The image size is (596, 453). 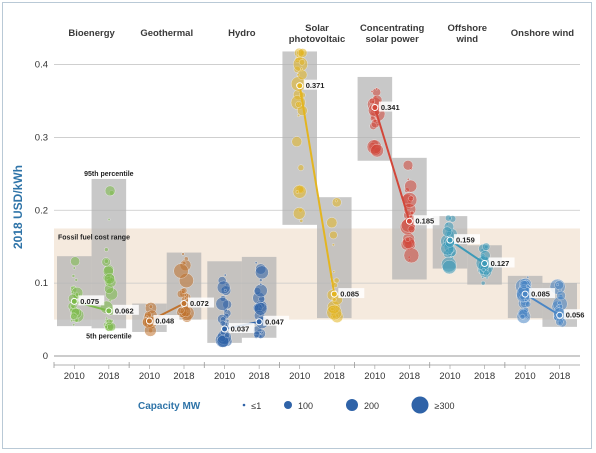 What do you see at coordinates (390, 107) in the screenshot?
I see `weighted-average-label: 0.341` at bounding box center [390, 107].